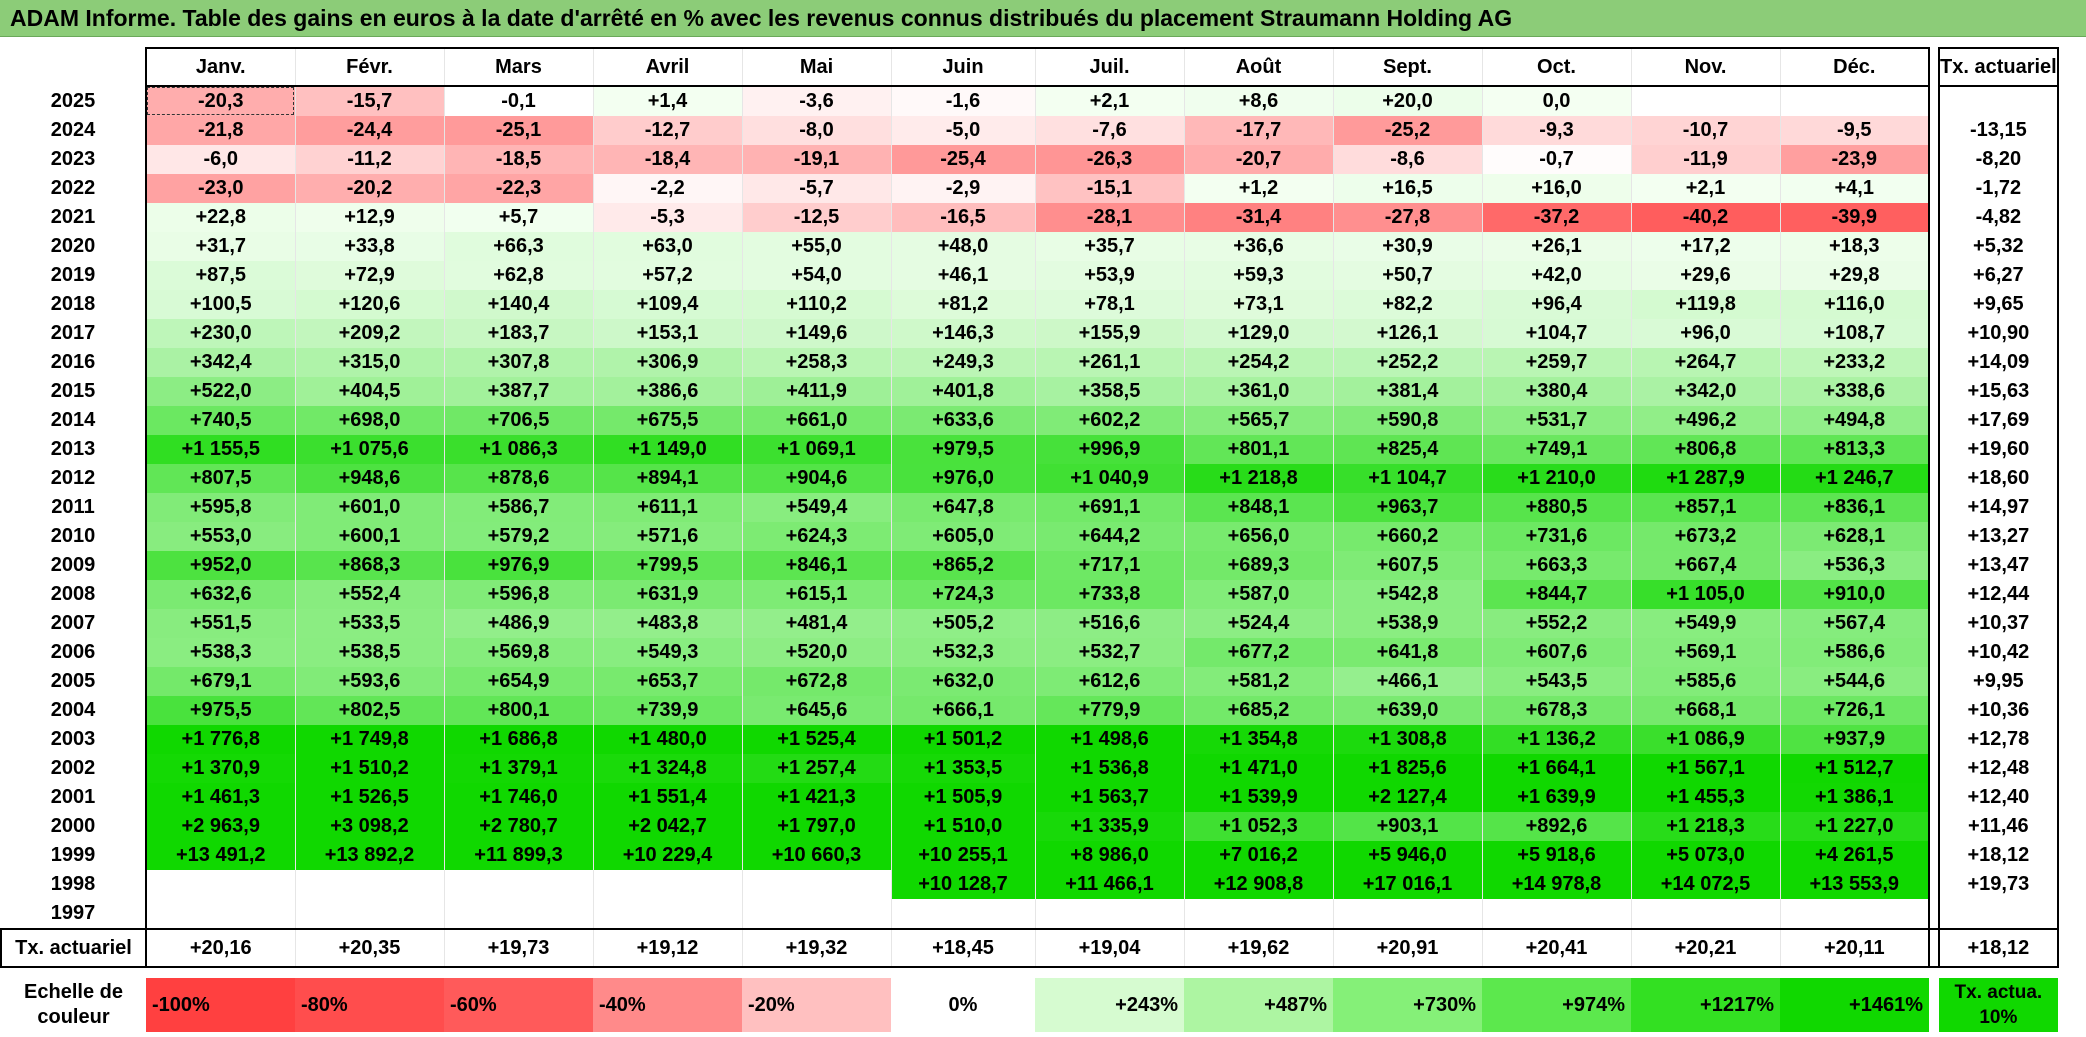 This screenshot has height=1037, width=2086. What do you see at coordinates (1408, 304) in the screenshot?
I see `table-cell: +82,2` at bounding box center [1408, 304].